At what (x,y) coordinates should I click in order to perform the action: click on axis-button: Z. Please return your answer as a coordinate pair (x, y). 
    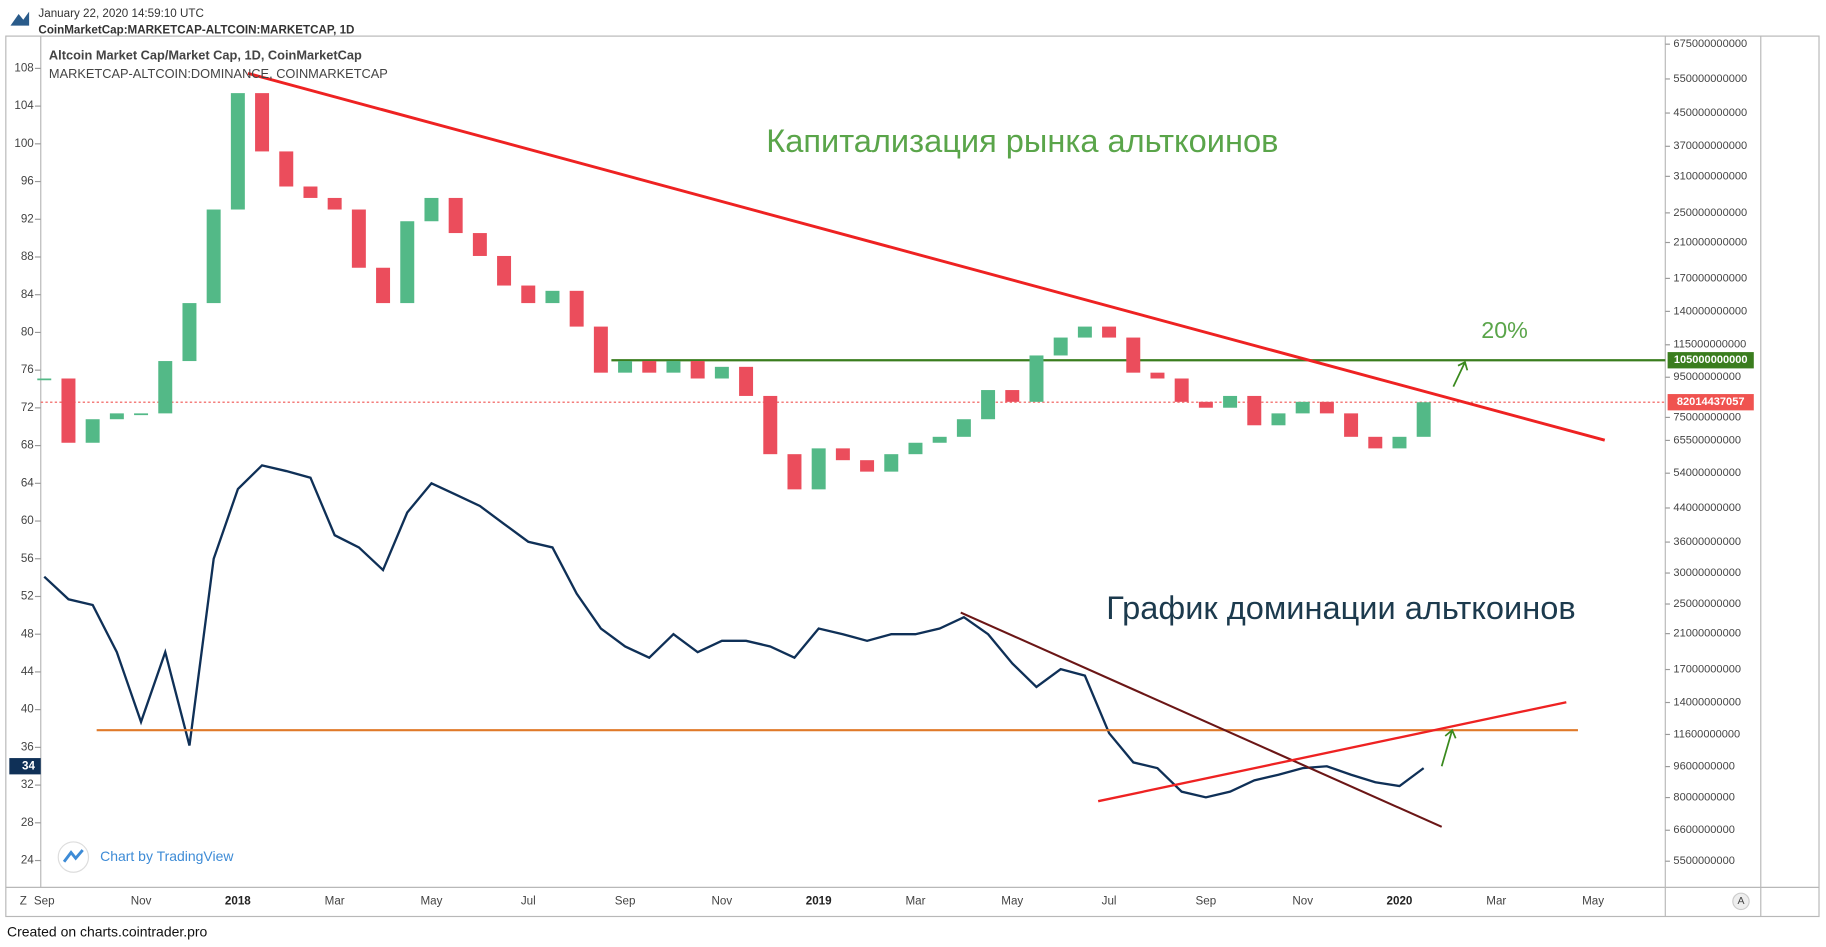
    Looking at the image, I should click on (23, 900).